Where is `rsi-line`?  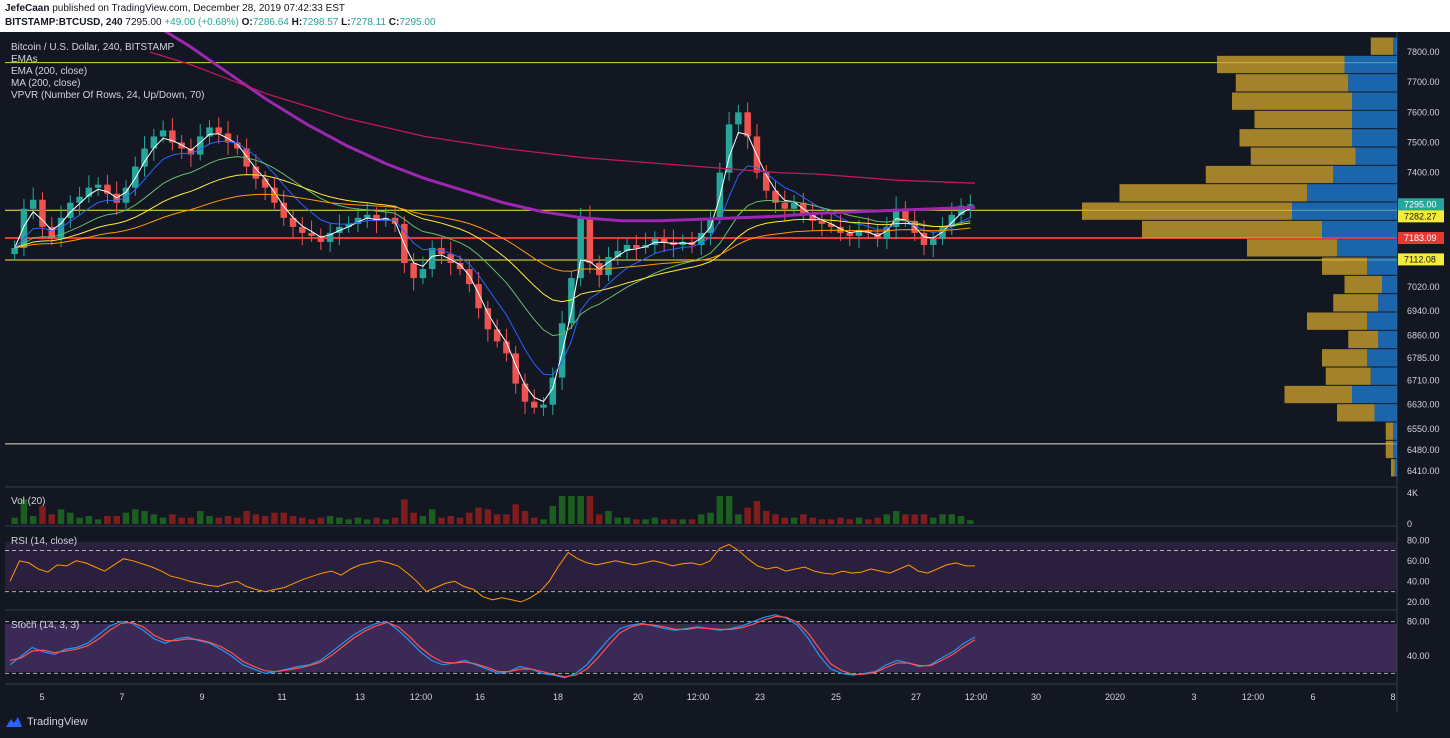 rsi-line is located at coordinates (492, 573).